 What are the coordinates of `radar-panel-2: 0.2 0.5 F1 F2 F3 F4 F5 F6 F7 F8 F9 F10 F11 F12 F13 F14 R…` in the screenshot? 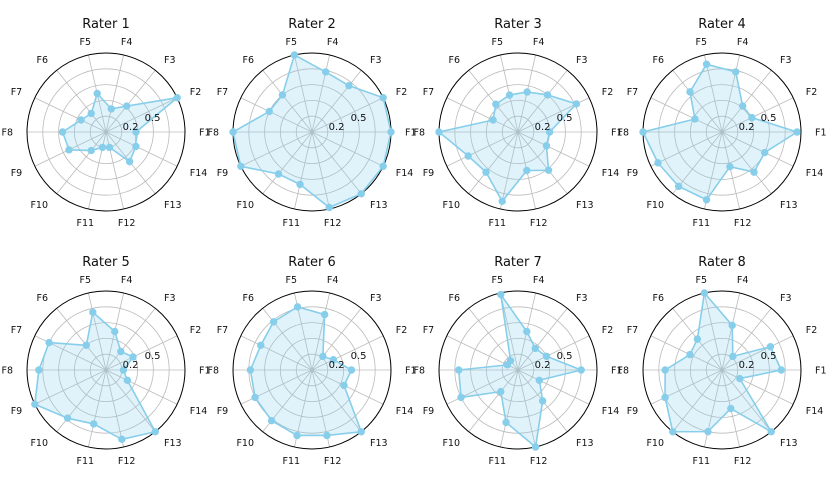 It's located at (311, 123).